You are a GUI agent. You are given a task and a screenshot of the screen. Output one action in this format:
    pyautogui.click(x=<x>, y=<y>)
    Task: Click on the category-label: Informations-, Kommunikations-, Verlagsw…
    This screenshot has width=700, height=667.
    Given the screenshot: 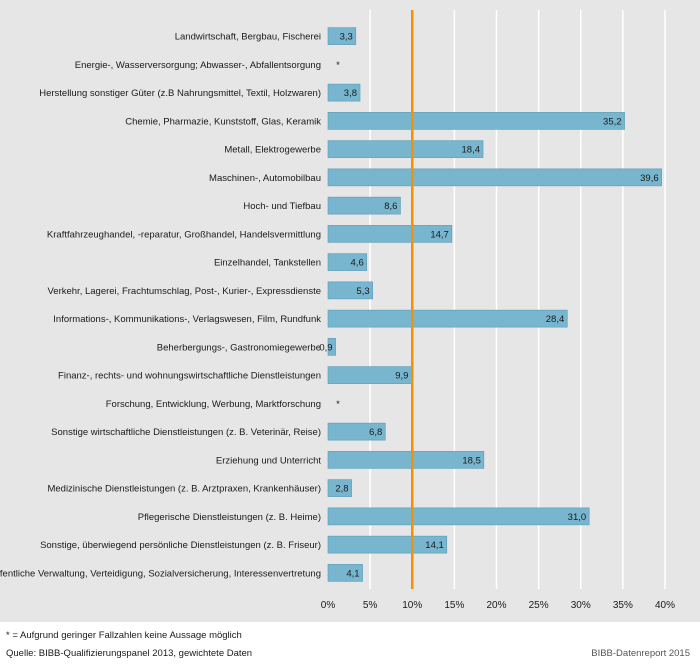 What is the action you would take?
    pyautogui.click(x=187, y=319)
    